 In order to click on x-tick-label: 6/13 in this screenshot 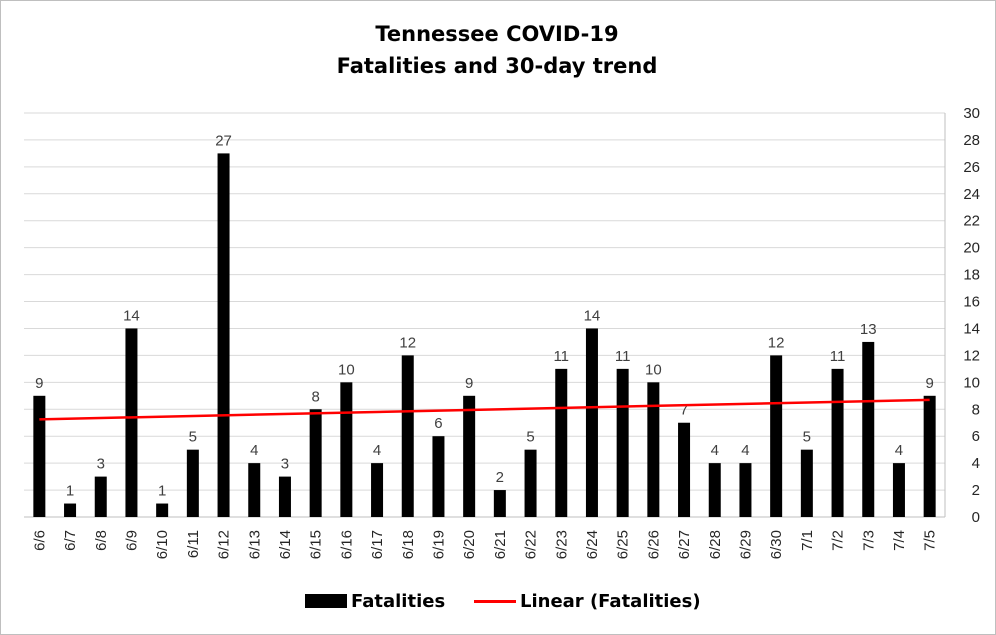, I will do `click(254, 544)`.